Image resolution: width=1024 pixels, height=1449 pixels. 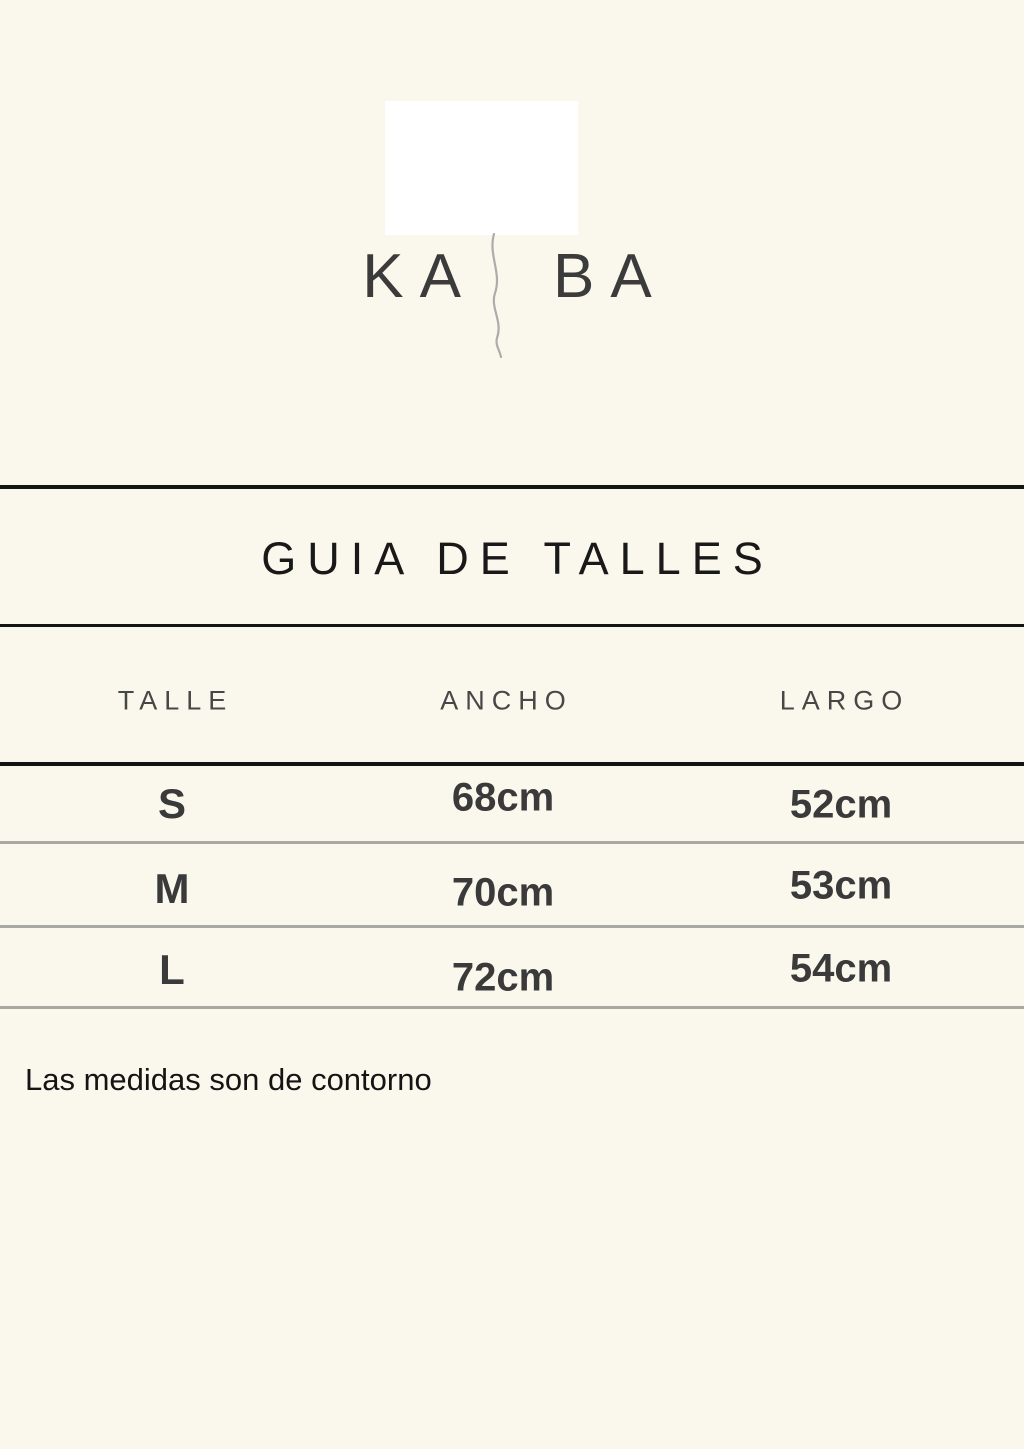 What do you see at coordinates (512, 1007) in the screenshot?
I see `table-bottom-line` at bounding box center [512, 1007].